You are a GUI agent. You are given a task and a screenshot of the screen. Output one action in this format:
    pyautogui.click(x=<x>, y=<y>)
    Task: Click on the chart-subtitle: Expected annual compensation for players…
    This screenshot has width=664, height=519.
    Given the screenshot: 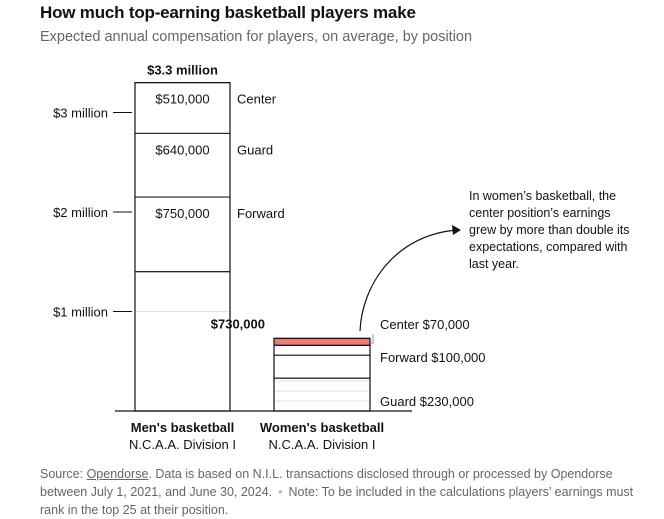 What is the action you would take?
    pyautogui.click(x=256, y=37)
    